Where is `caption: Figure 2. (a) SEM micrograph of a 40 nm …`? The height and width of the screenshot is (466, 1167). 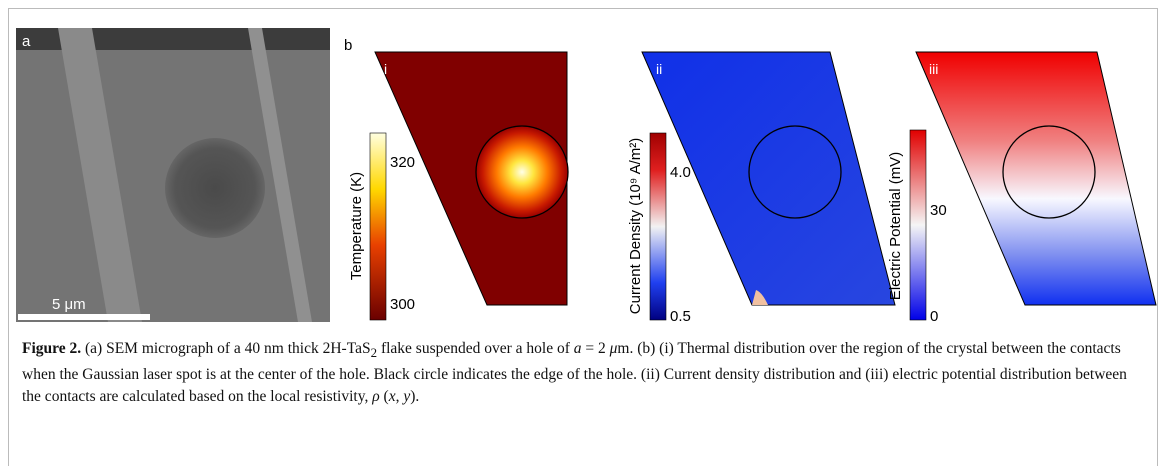 caption: Figure 2. (a) SEM micrograph of a 40 nm … is located at coordinates (584, 373).